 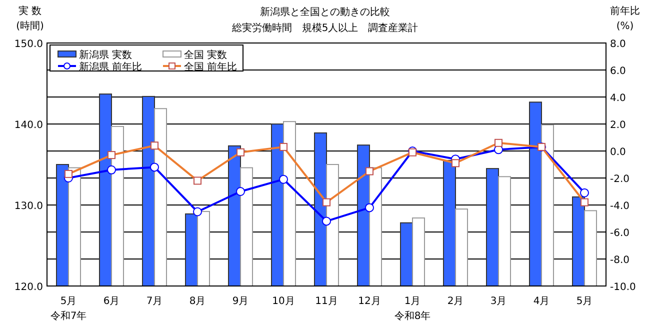 I want to click on x-tick-label: 1月, so click(x=412, y=301).